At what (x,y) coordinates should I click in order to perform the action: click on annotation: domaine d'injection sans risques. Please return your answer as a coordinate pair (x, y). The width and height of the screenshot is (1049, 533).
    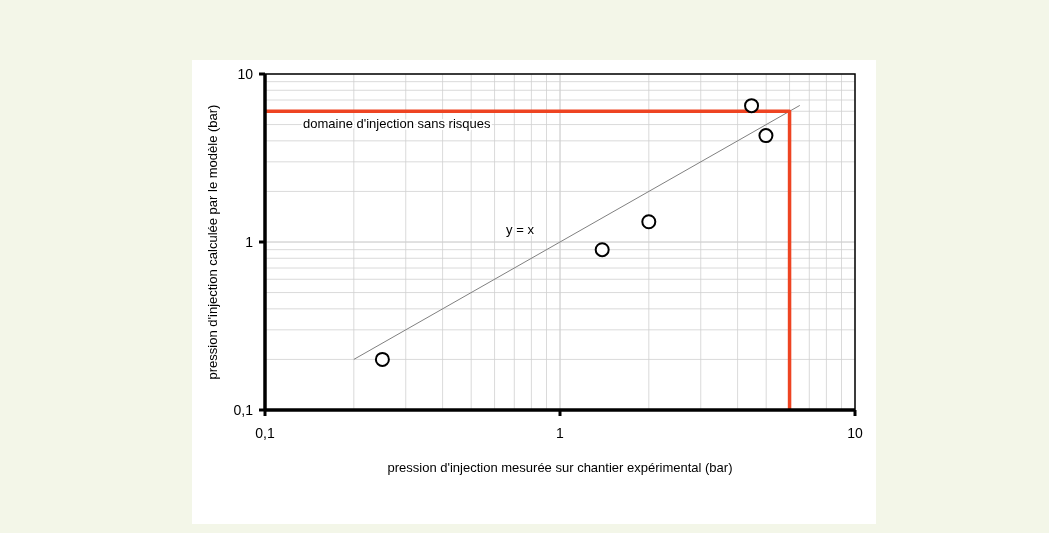
    Looking at the image, I should click on (397, 123).